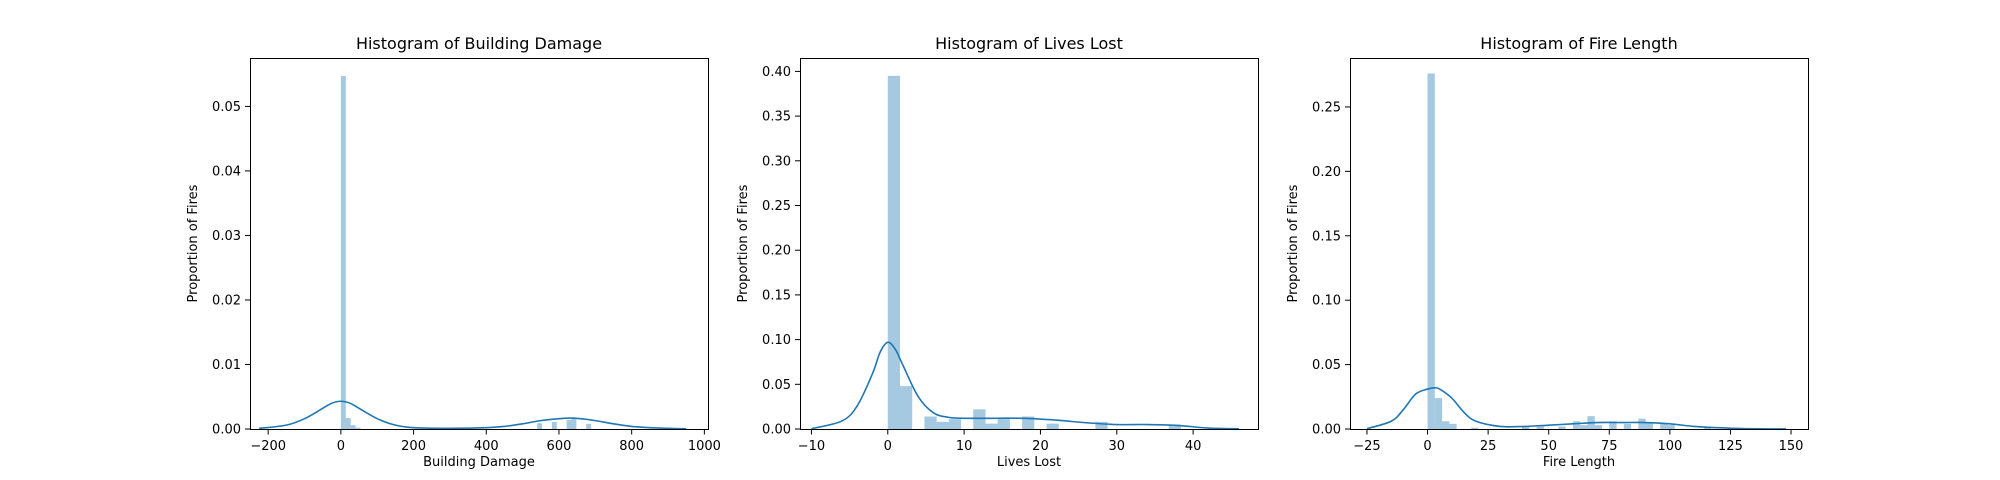 Image resolution: width=2000 pixels, height=480 pixels. Describe the element at coordinates (226, 365) in the screenshot. I see `y-tick-label: 0.01` at that location.